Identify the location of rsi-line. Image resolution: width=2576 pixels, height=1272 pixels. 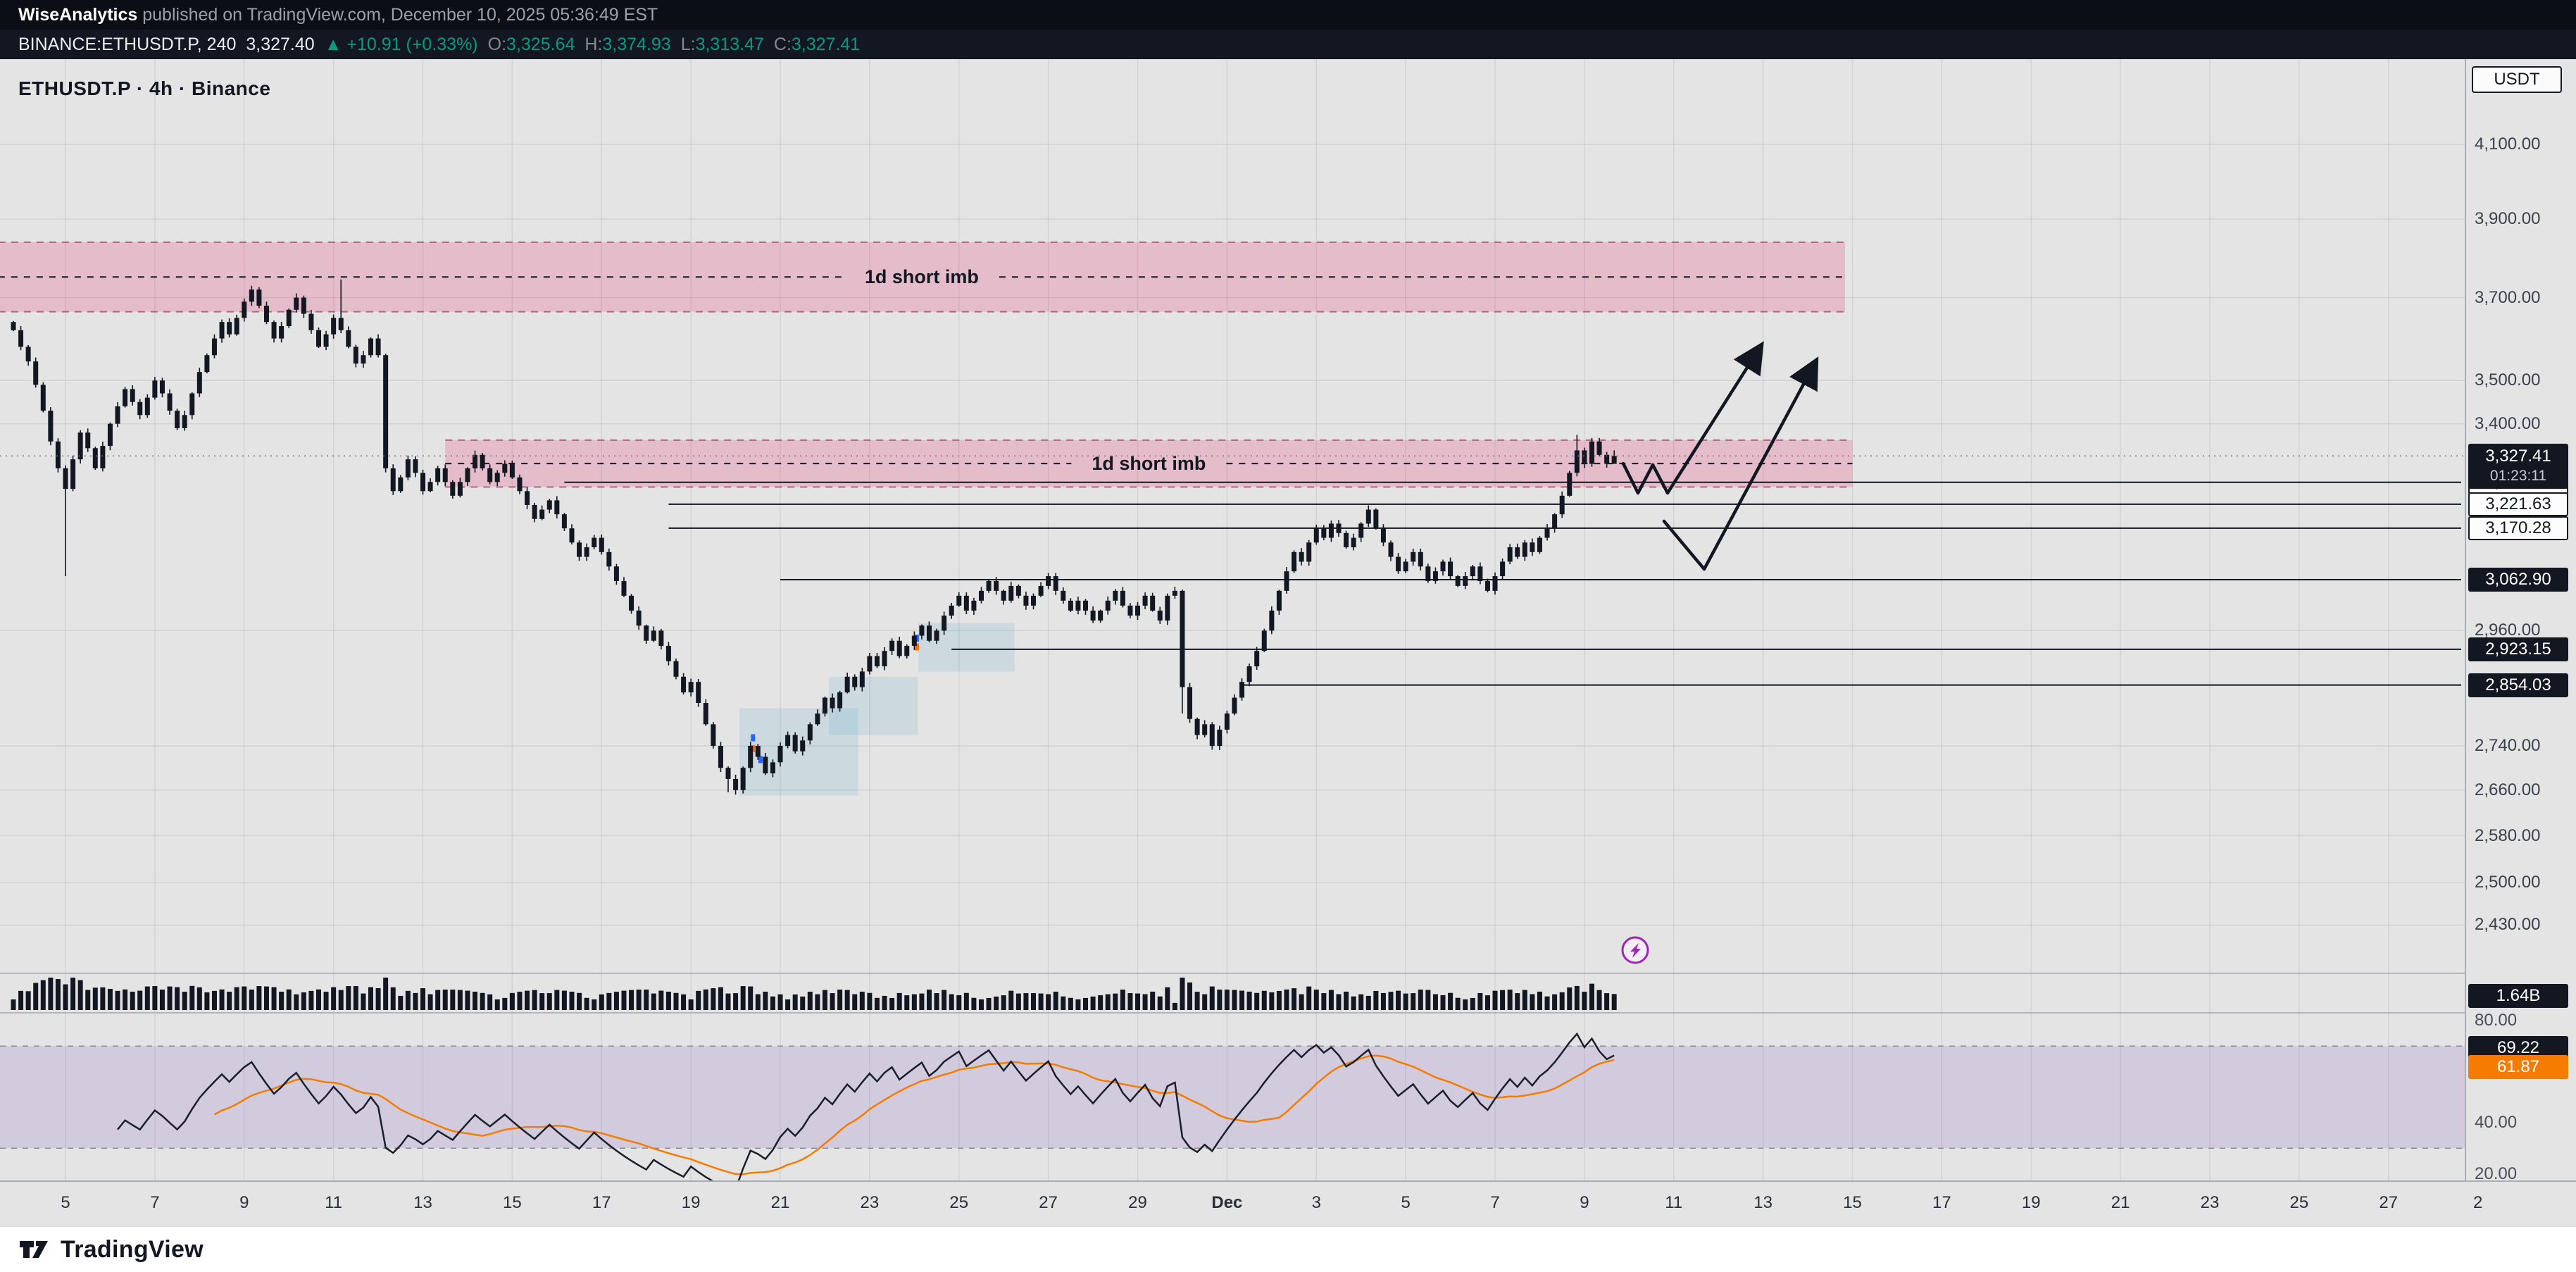
(866, 1106).